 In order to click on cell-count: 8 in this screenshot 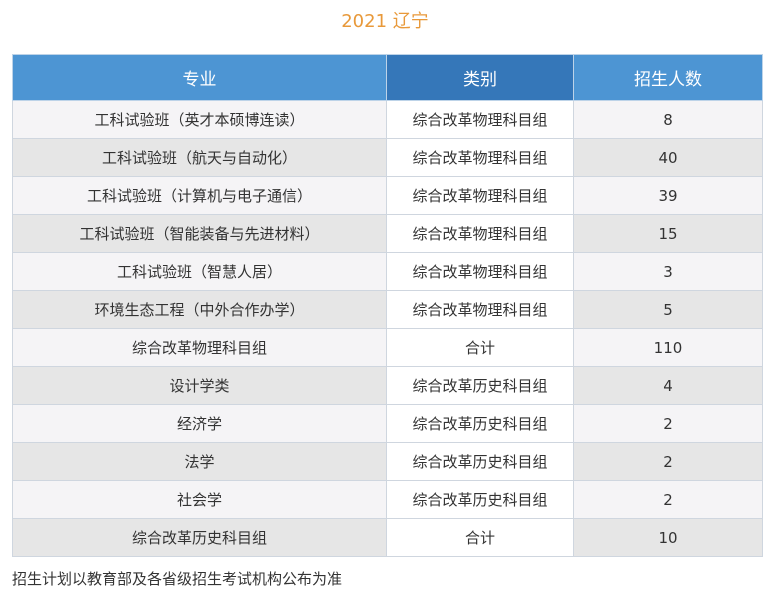, I will do `click(668, 119)`.